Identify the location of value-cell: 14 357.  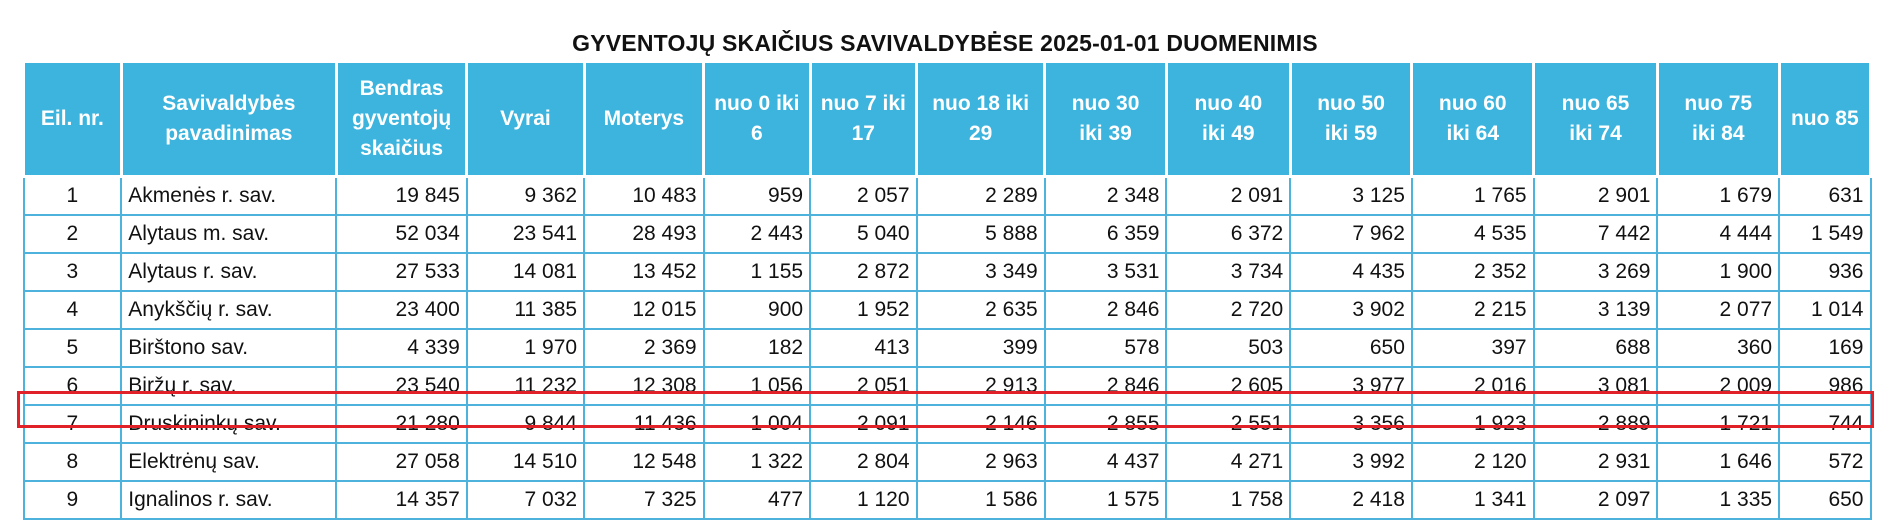
(401, 500).